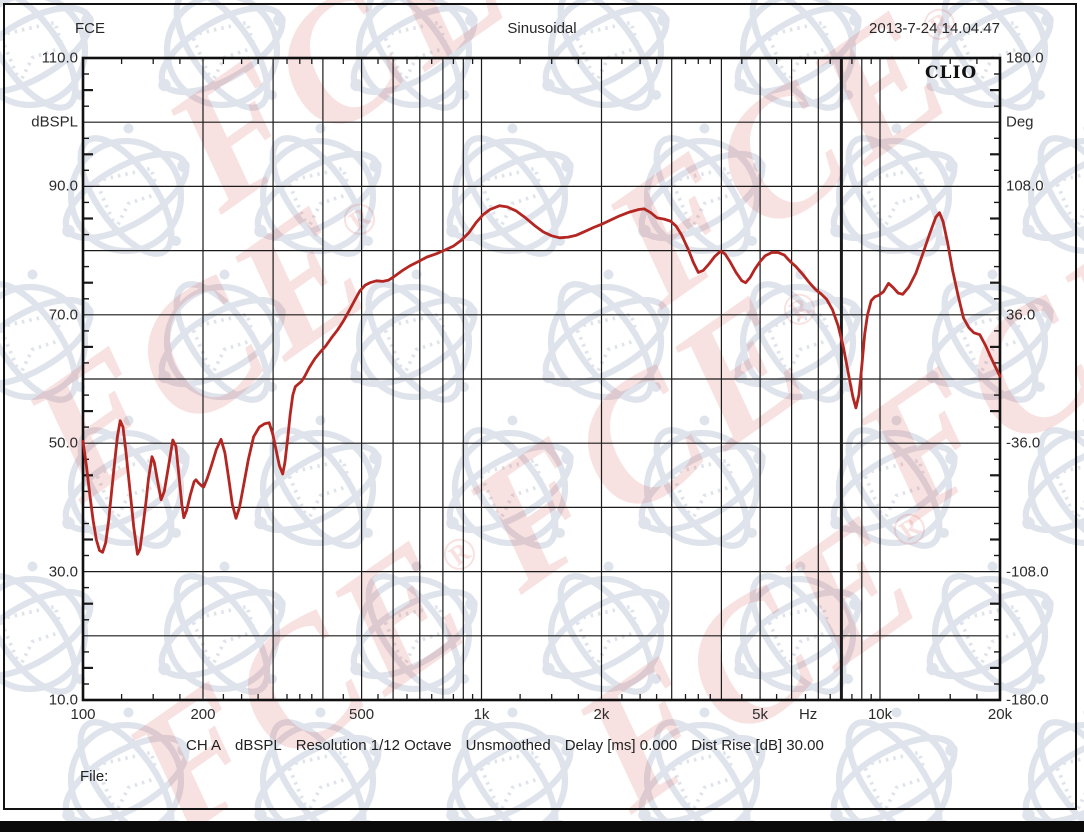 Image resolution: width=1084 pixels, height=832 pixels. What do you see at coordinates (1020, 122) in the screenshot?
I see `phase-axis-unit-deg: Deg` at bounding box center [1020, 122].